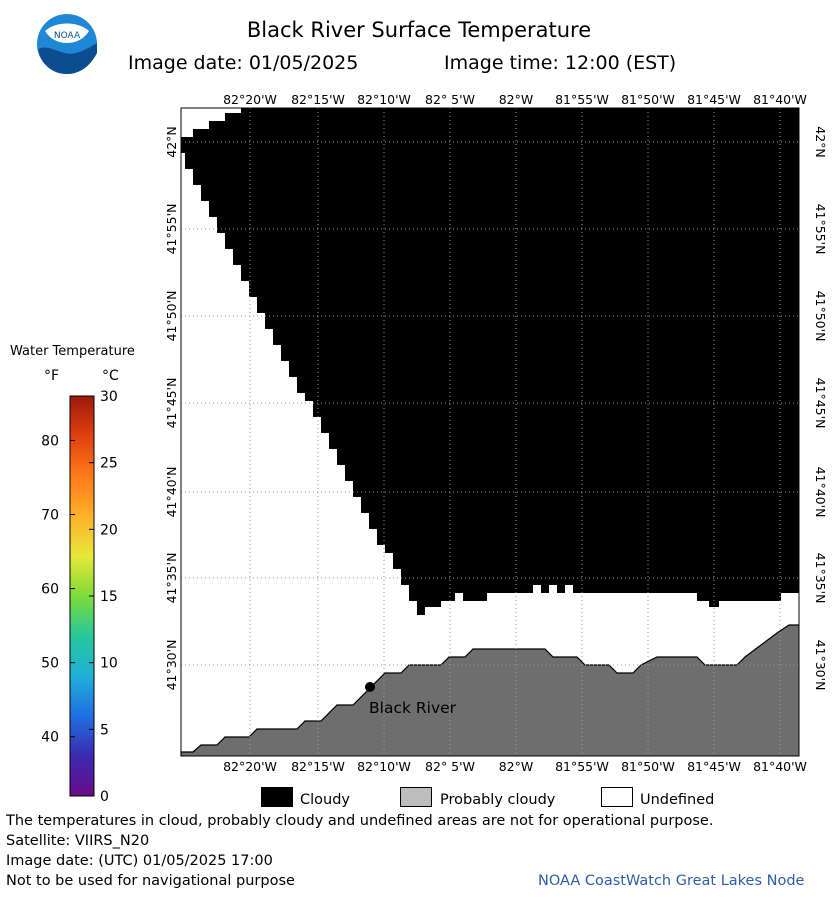 This screenshot has width=838, height=897. I want to click on c-tick-label: 30, so click(109, 397).